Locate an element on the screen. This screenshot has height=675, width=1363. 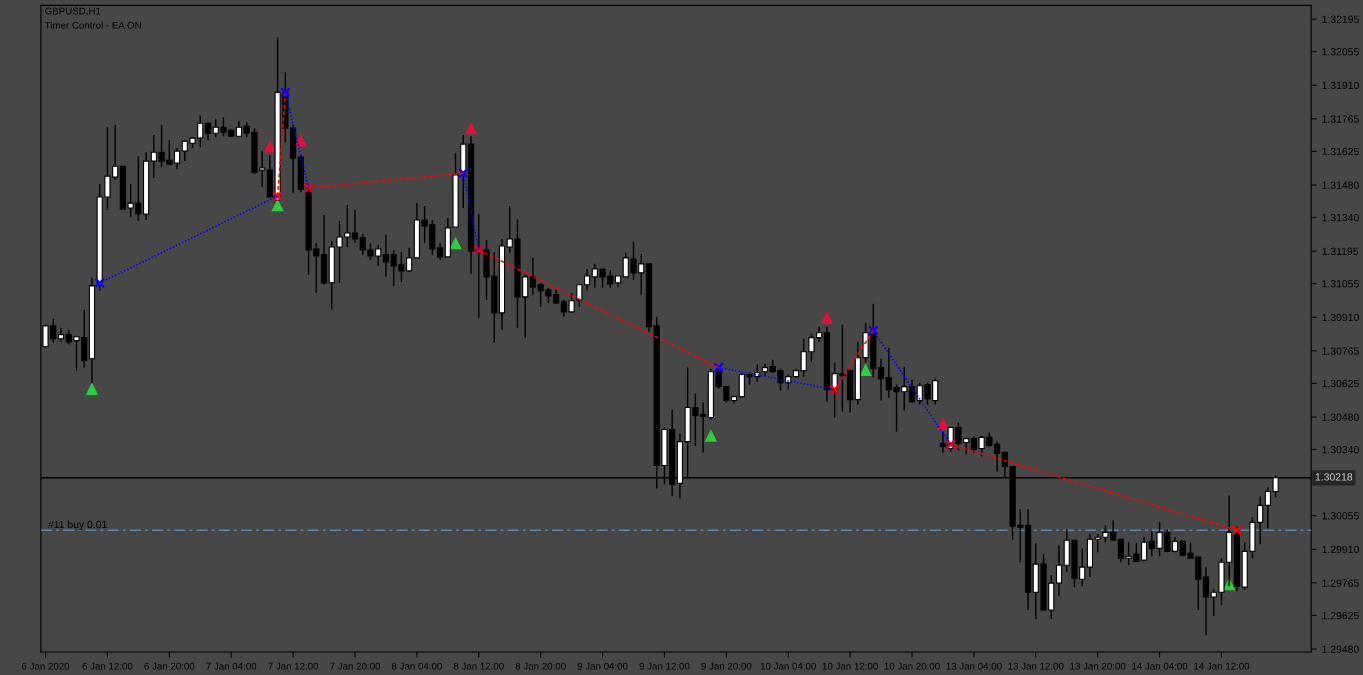
y-tick-label: 1.30910 is located at coordinates (1340, 317).